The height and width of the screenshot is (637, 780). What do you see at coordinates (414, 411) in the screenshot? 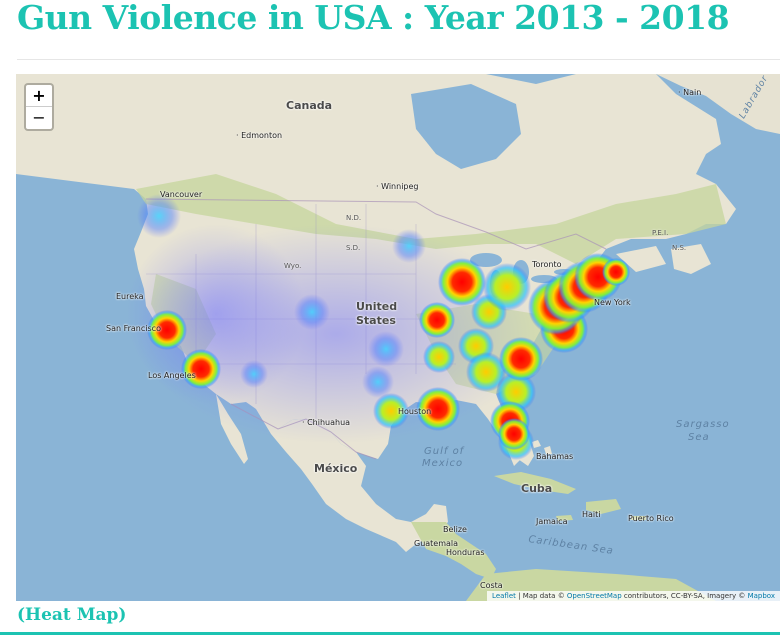
I see `label-houston: Houston` at bounding box center [414, 411].